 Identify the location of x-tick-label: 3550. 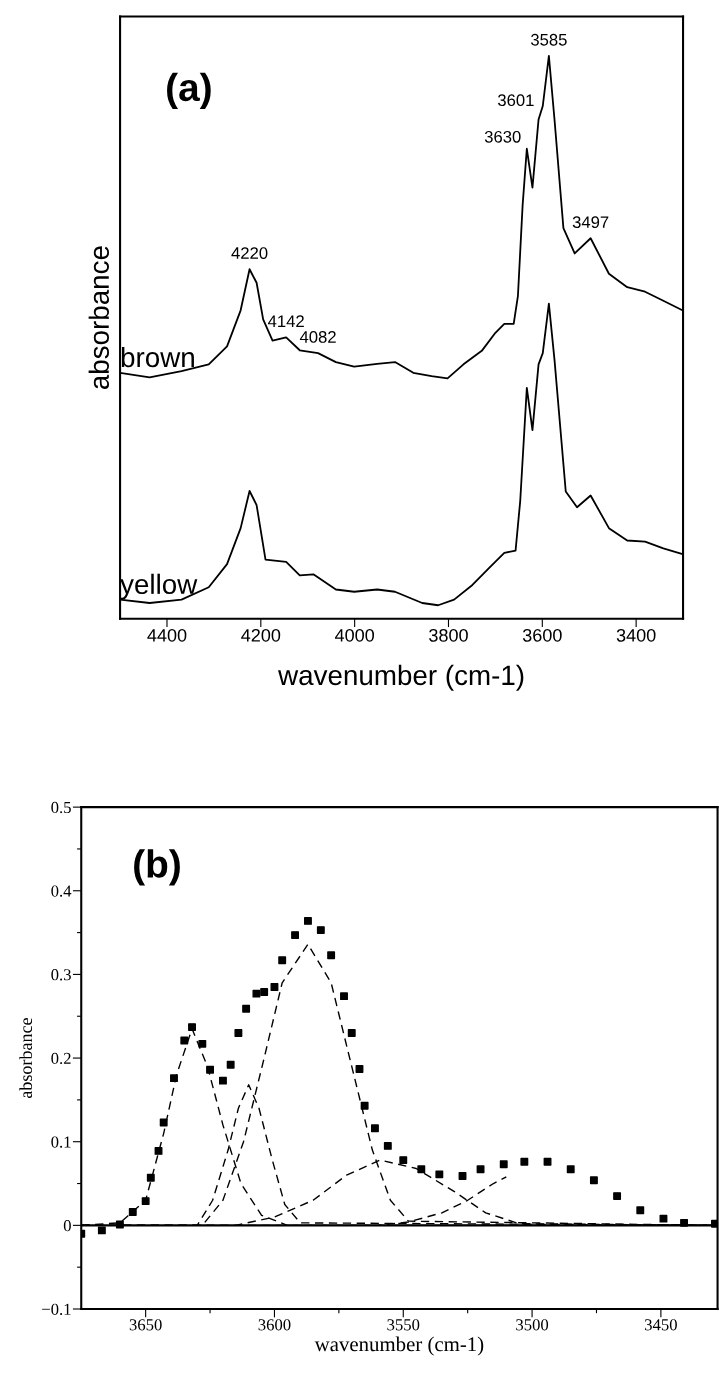
(403, 1325).